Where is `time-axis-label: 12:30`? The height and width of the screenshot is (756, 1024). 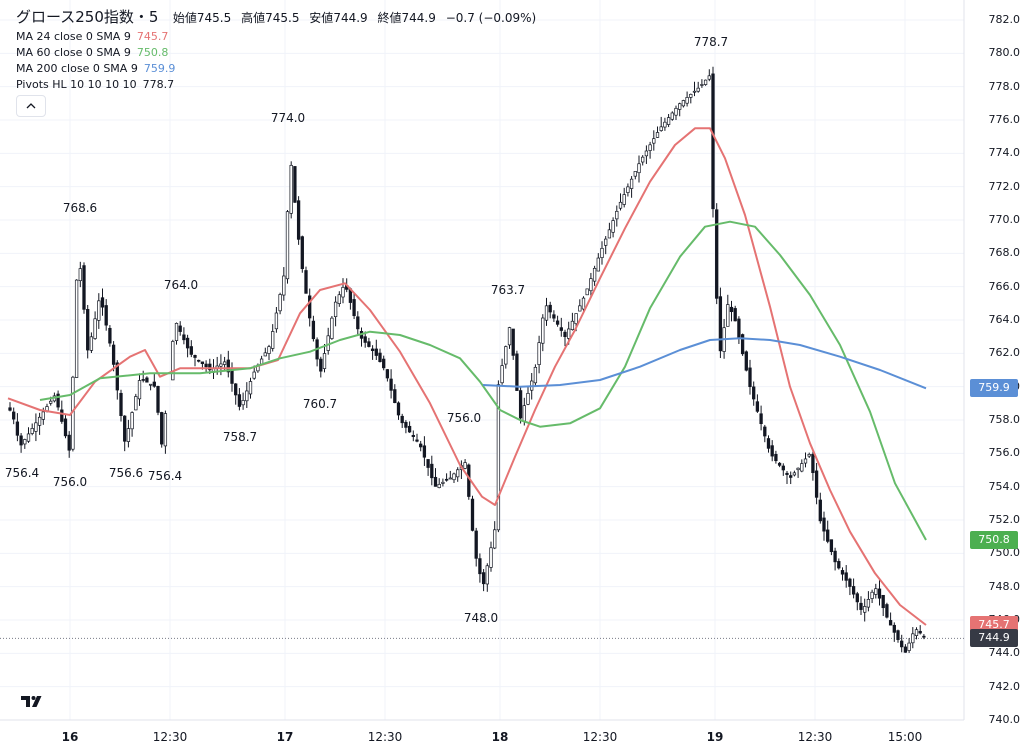 time-axis-label: 12:30 is located at coordinates (815, 737).